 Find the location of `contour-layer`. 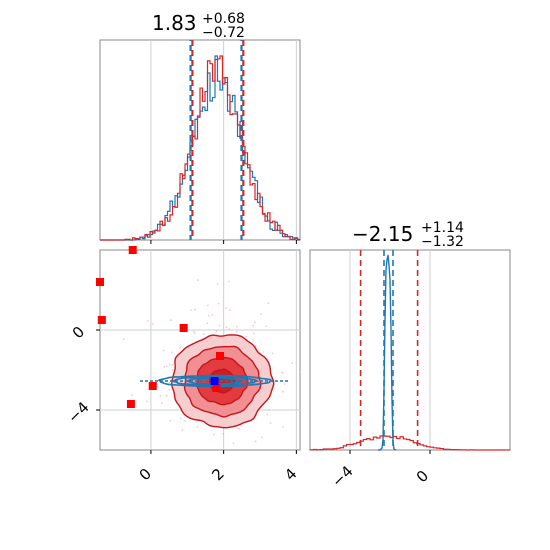

contour-layer is located at coordinates (198, 348).